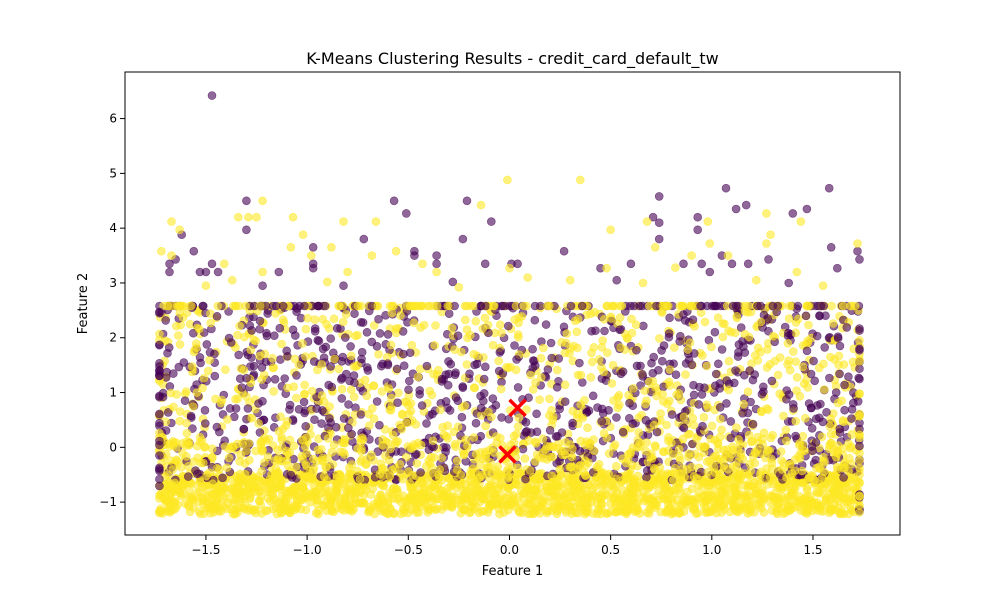 The width and height of the screenshot is (1000, 600). Describe the element at coordinates (205, 550) in the screenshot. I see `x-tick-label: −1.5` at that location.